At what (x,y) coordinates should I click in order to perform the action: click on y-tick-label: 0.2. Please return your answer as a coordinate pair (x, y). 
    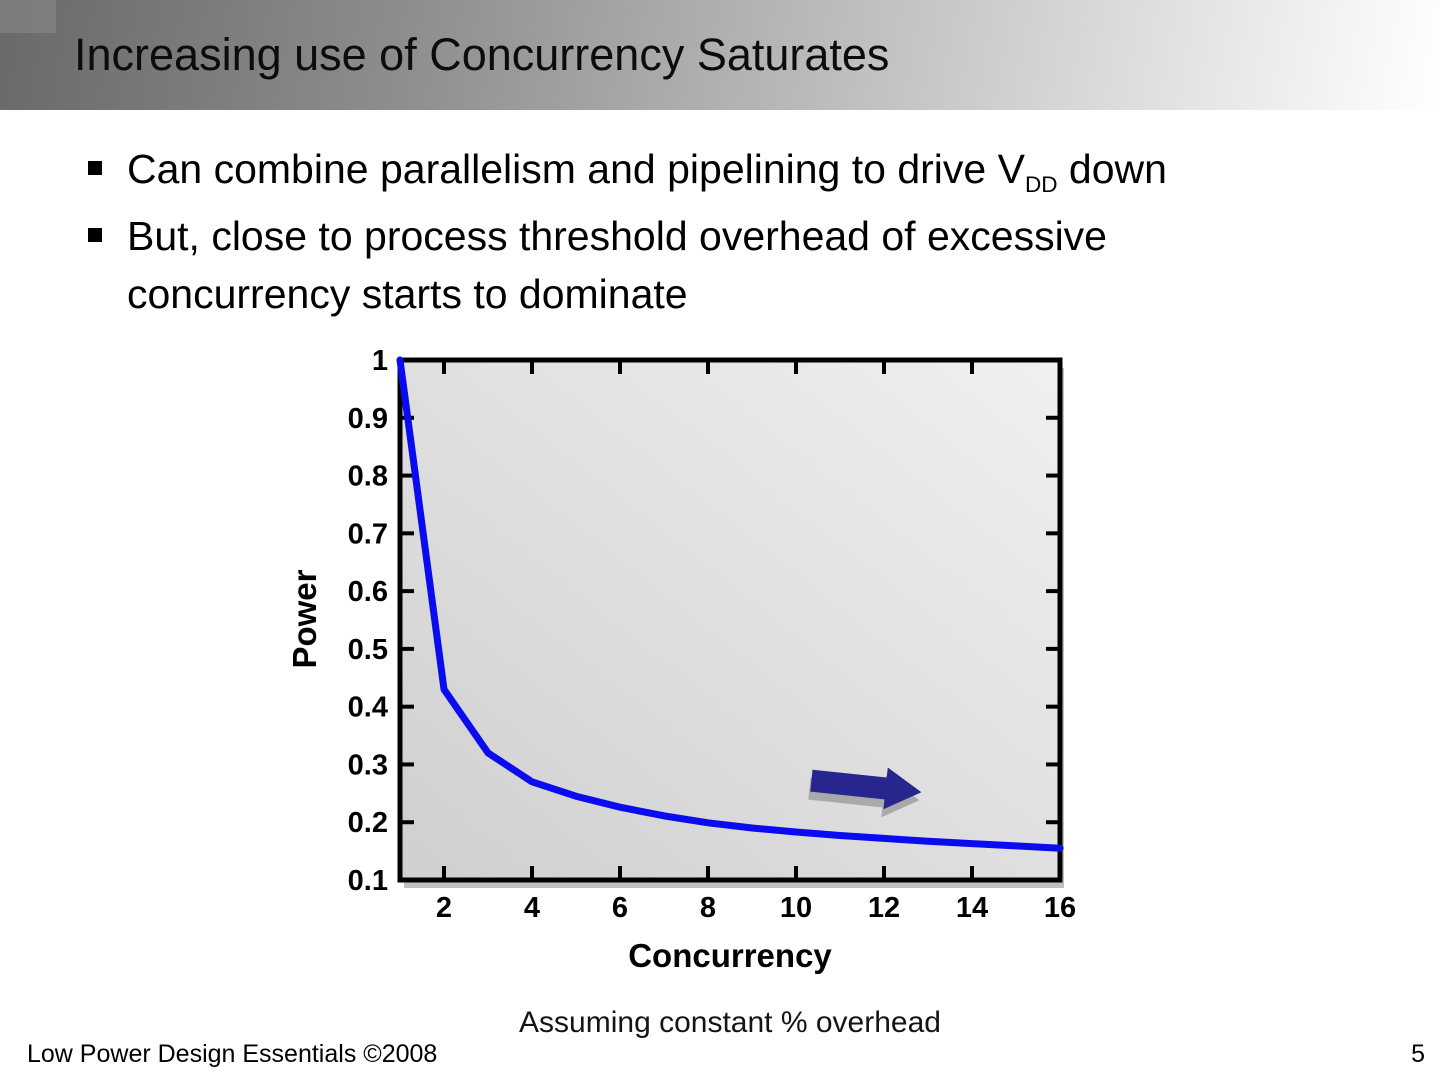
    Looking at the image, I should click on (368, 823).